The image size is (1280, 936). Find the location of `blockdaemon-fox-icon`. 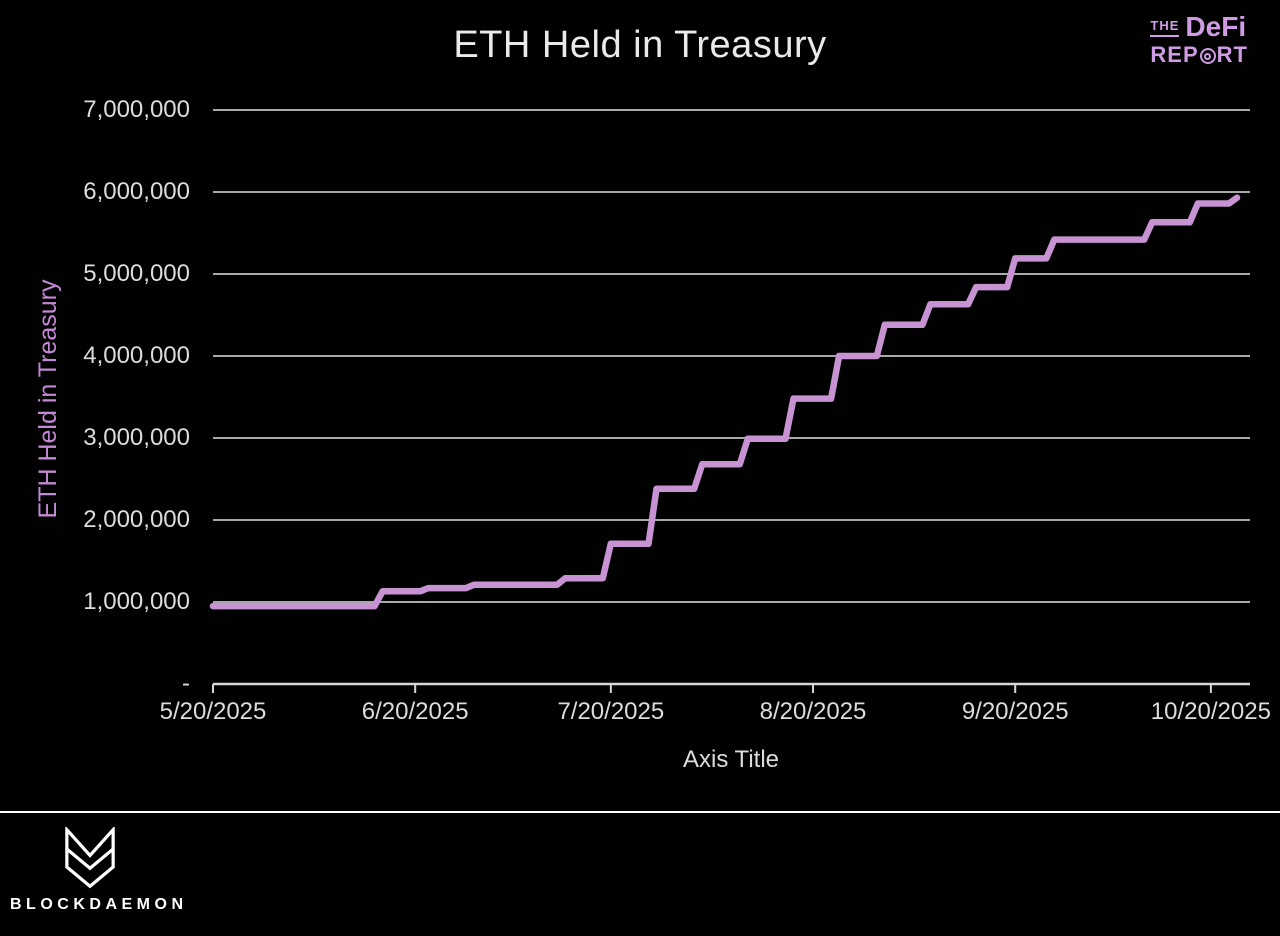

blockdaemon-fox-icon is located at coordinates (90, 858).